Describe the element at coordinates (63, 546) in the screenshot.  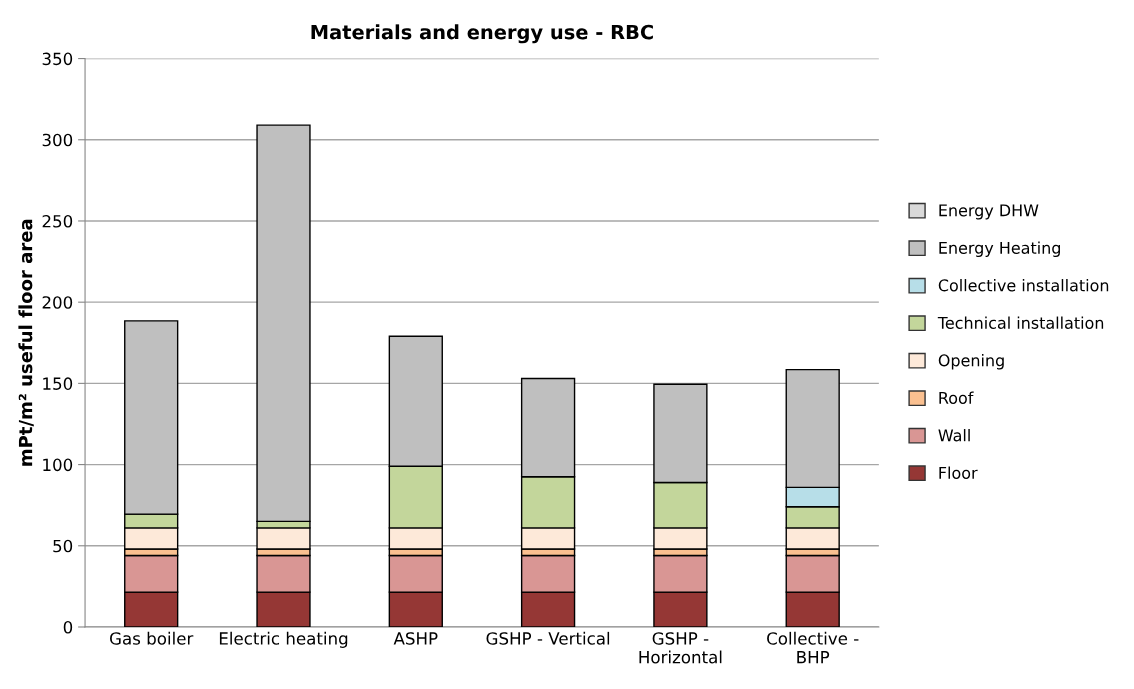
I see `y-tick-label: 50` at that location.